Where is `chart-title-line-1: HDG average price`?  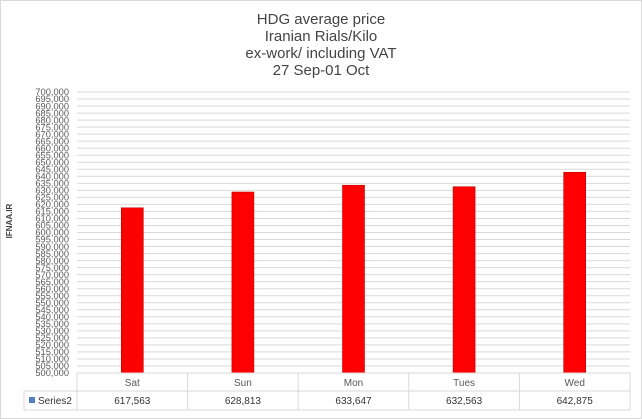 chart-title-line-1: HDG average price is located at coordinates (321, 19).